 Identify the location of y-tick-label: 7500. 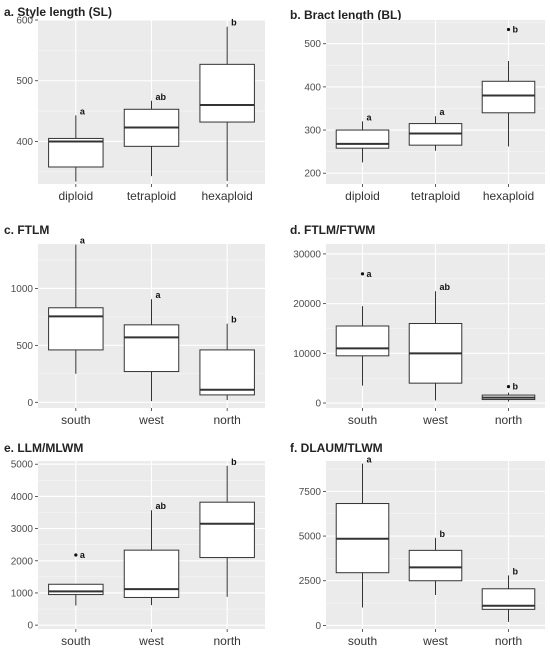
(310, 492).